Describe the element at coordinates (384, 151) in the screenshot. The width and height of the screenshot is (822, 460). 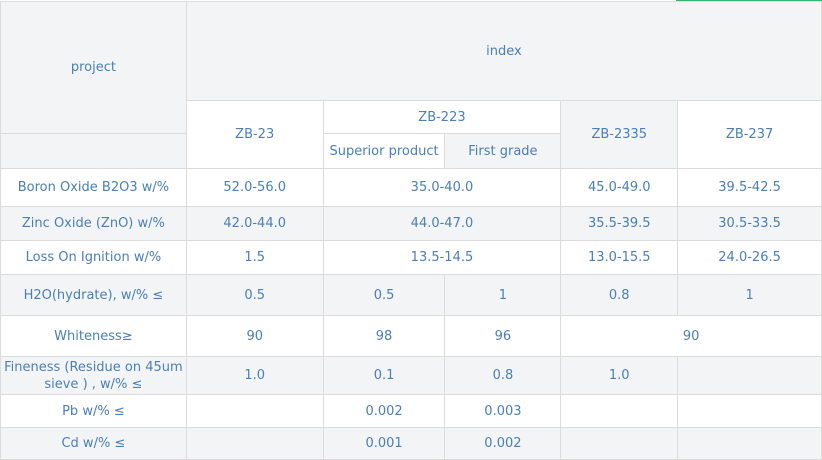
I see `header-superior: Superior product` at that location.